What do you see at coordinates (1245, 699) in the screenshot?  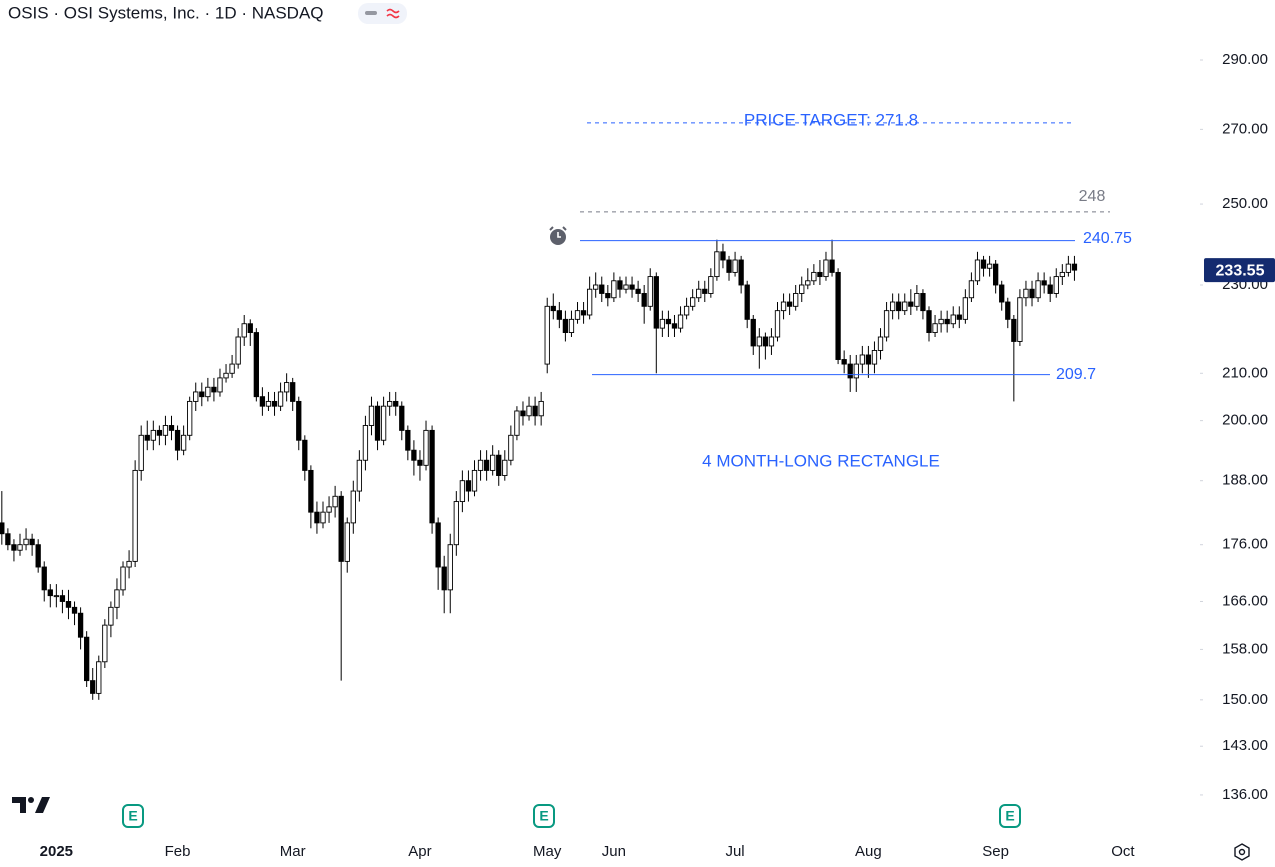 I see `y-tick-label: 150.00` at bounding box center [1245, 699].